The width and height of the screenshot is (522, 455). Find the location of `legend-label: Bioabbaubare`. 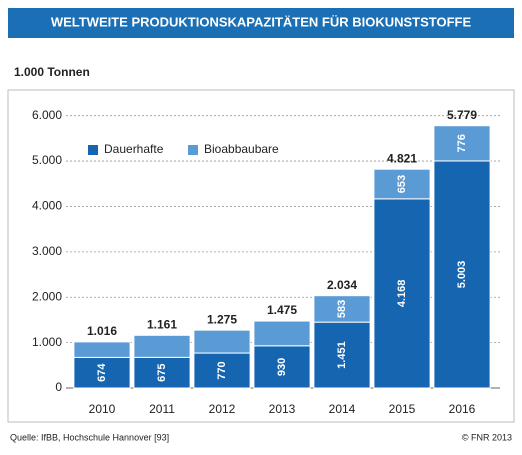

legend-label: Bioabbaubare is located at coordinates (241, 149).